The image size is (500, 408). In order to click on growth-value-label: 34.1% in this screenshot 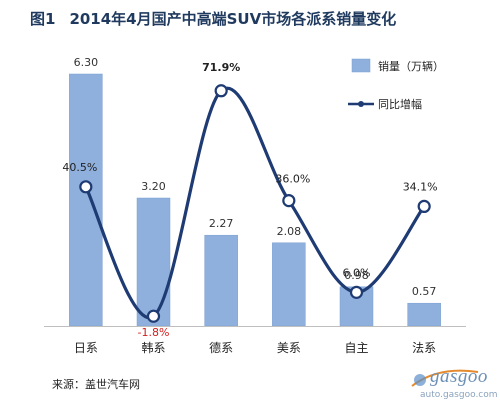, I will do `click(420, 186)`.